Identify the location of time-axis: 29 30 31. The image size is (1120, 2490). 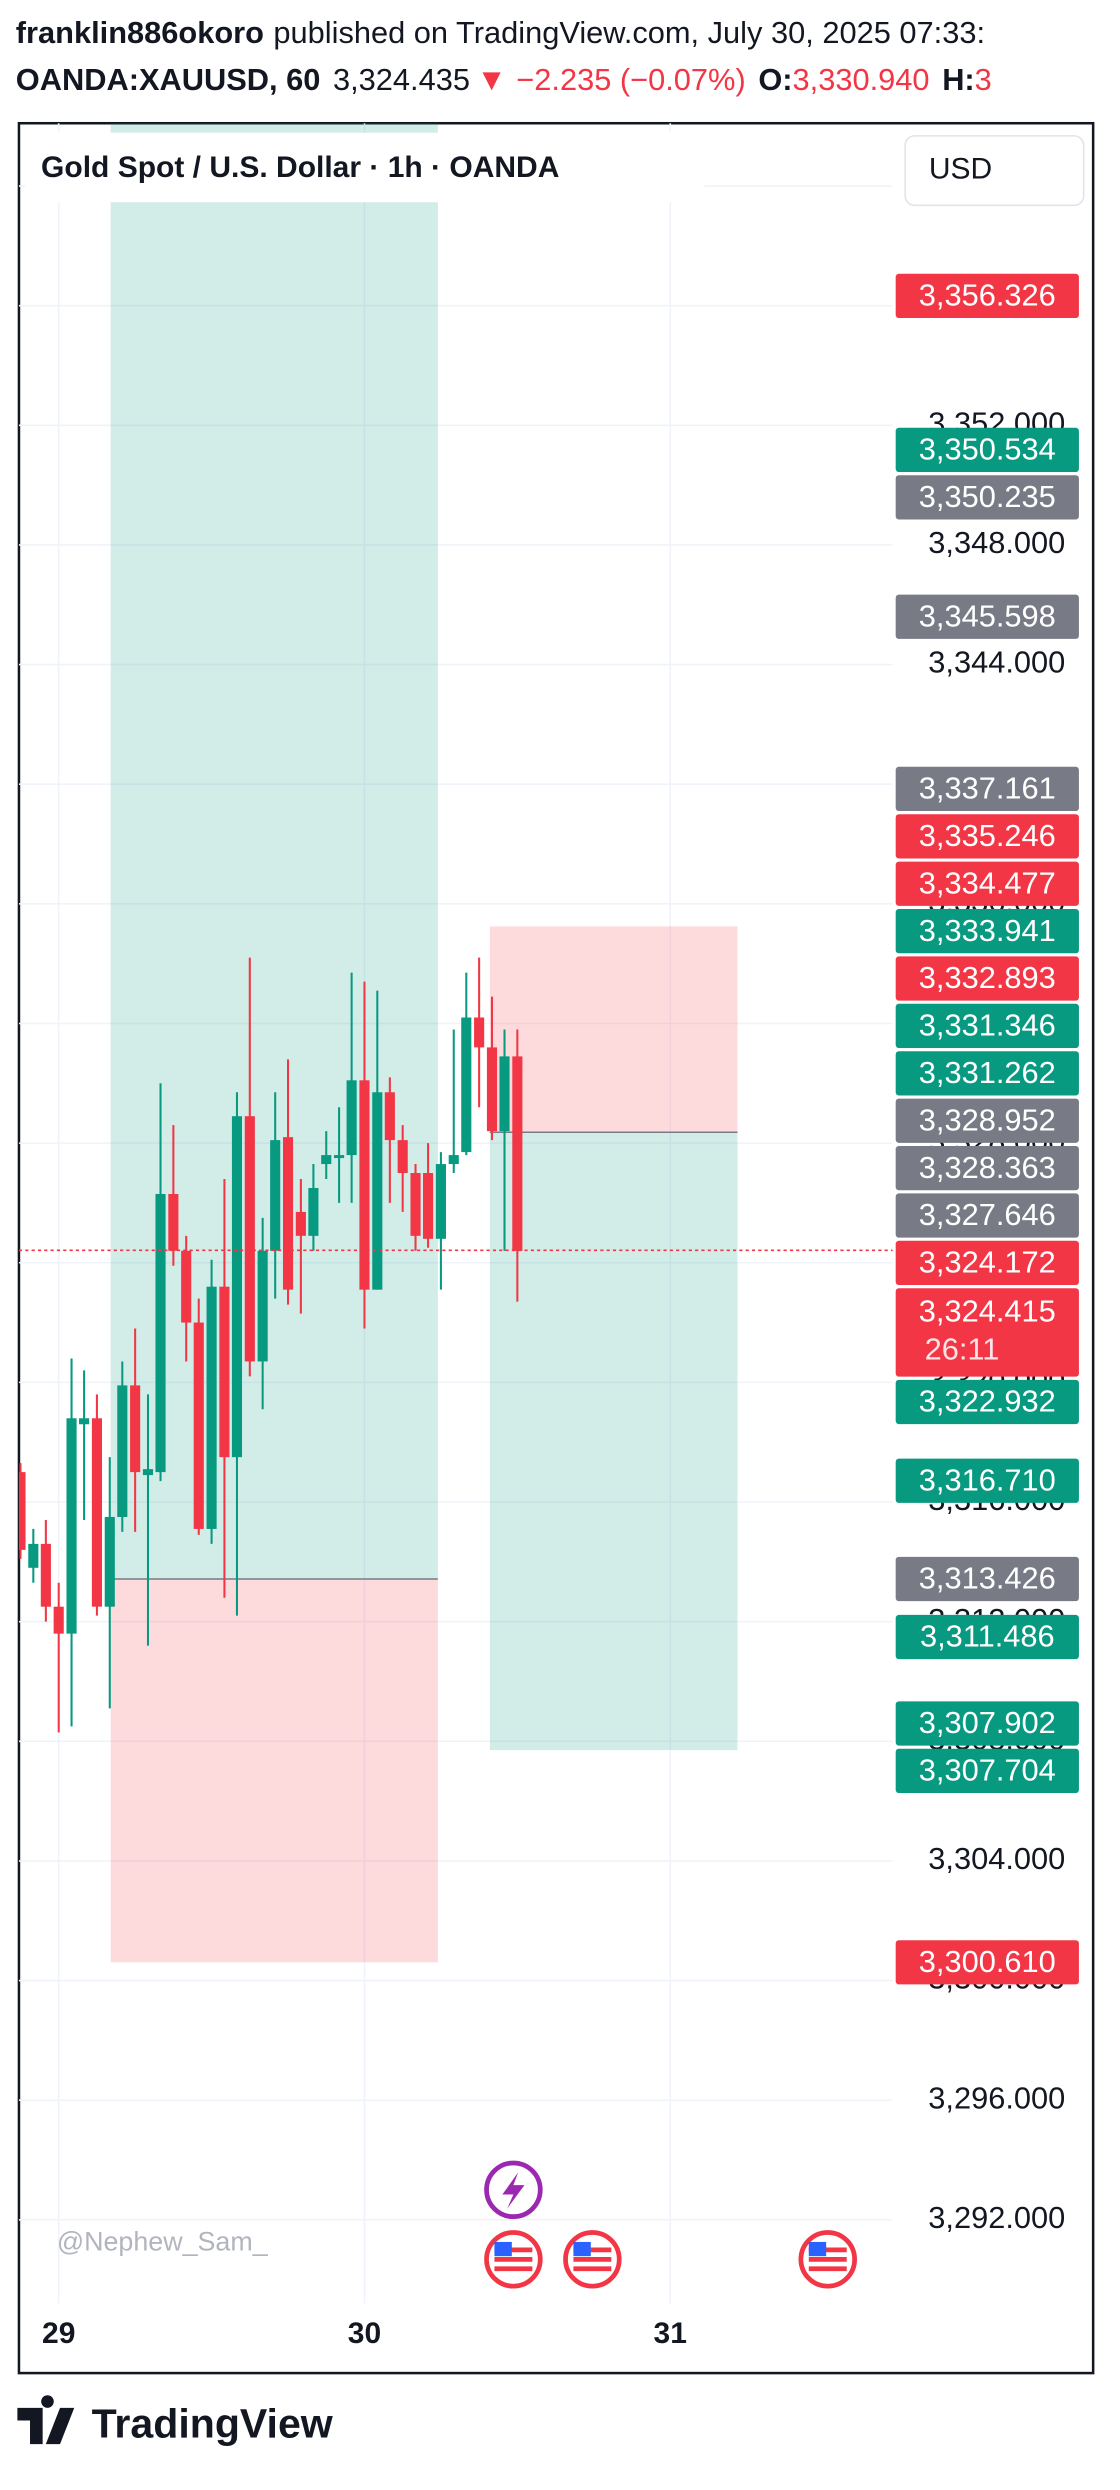
(364, 2333).